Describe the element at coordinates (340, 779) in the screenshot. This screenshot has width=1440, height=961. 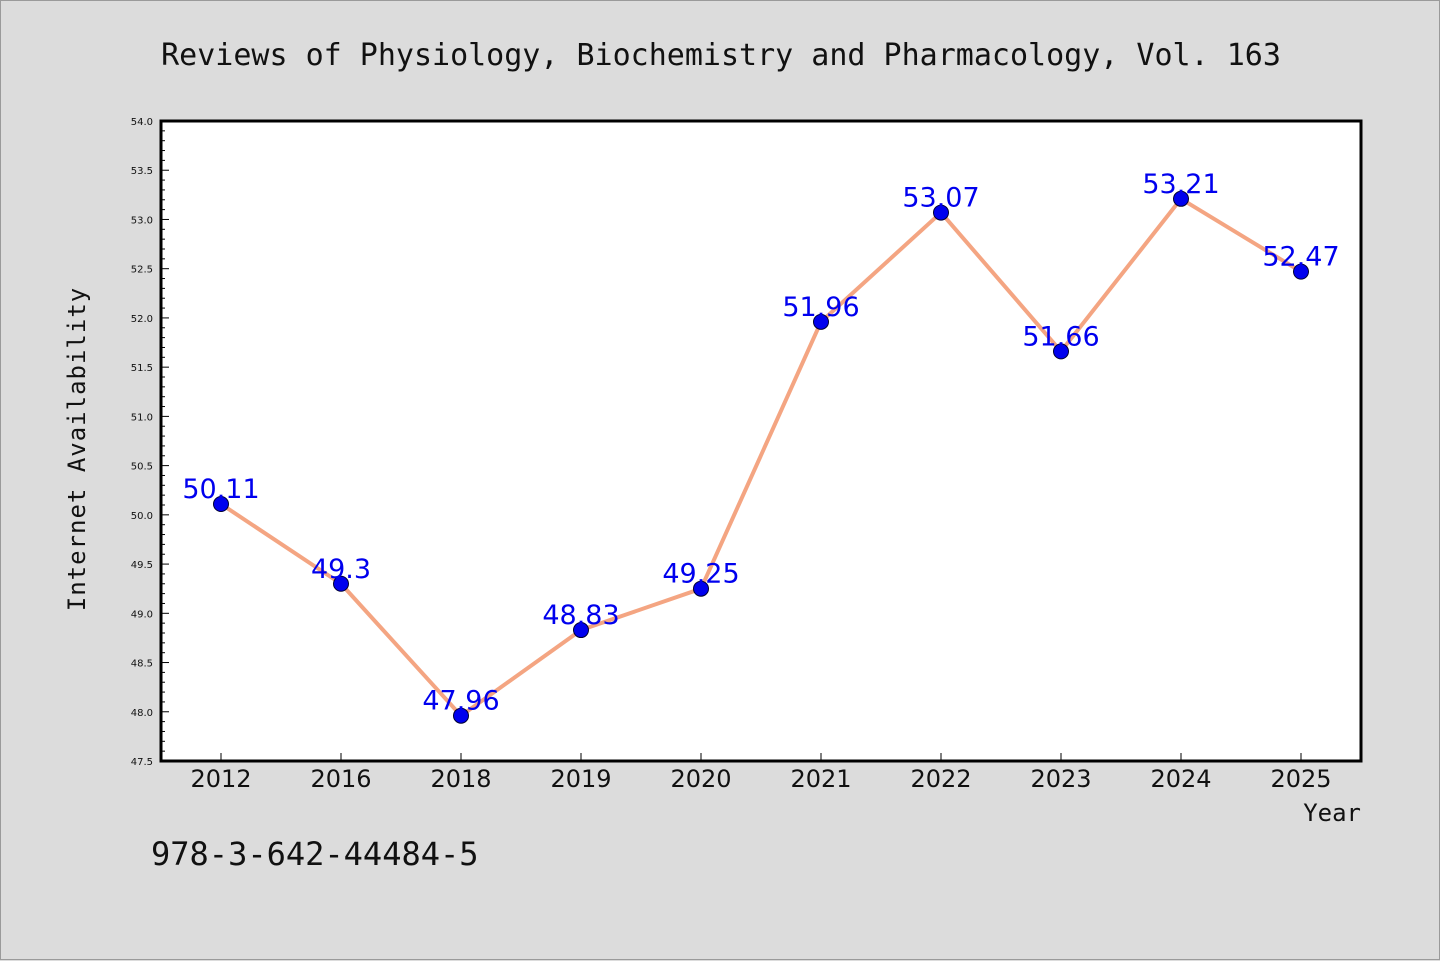
I see `x-tick-label: 2016` at that location.